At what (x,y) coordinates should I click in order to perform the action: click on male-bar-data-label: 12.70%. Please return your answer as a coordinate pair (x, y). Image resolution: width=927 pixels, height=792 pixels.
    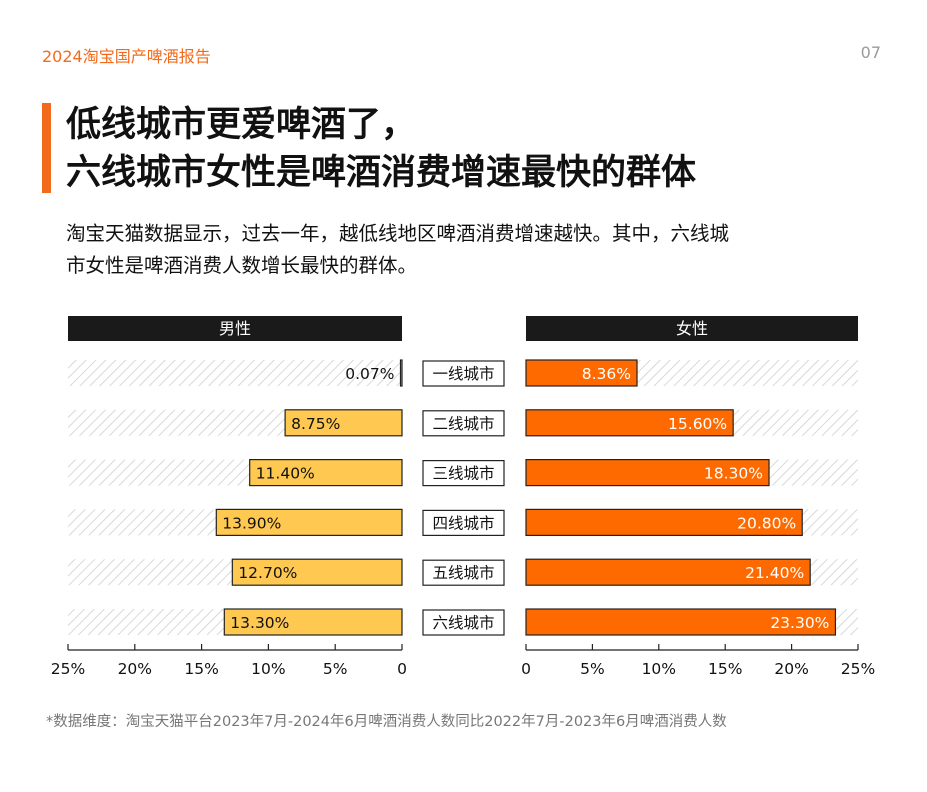
    Looking at the image, I should click on (267, 573).